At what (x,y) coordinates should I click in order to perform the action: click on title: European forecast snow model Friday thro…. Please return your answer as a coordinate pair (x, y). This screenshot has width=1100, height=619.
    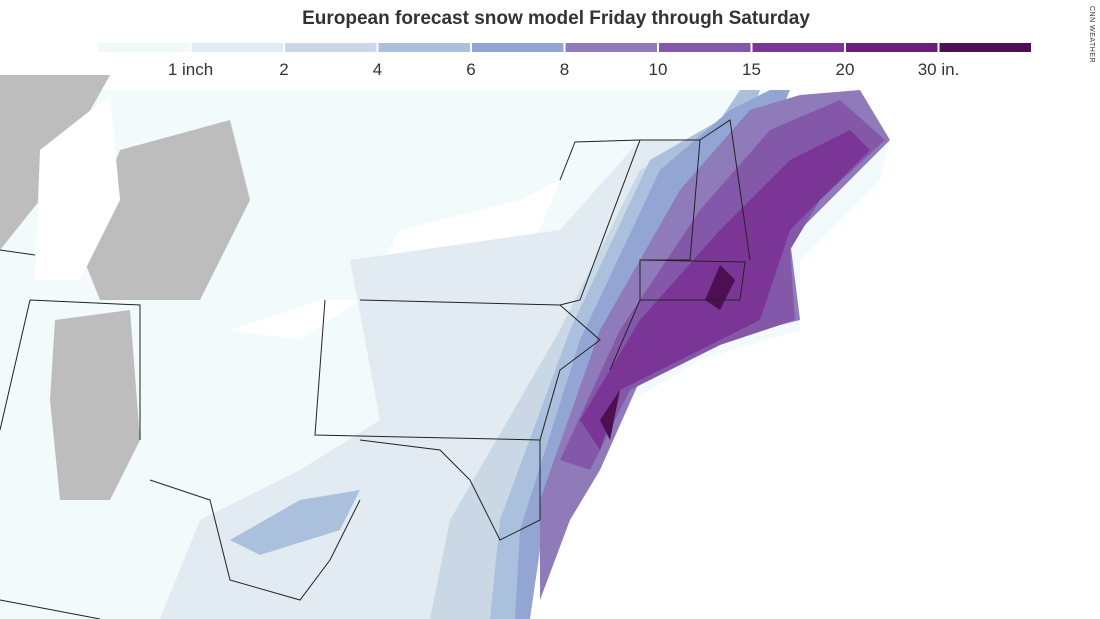
    Looking at the image, I should click on (556, 18).